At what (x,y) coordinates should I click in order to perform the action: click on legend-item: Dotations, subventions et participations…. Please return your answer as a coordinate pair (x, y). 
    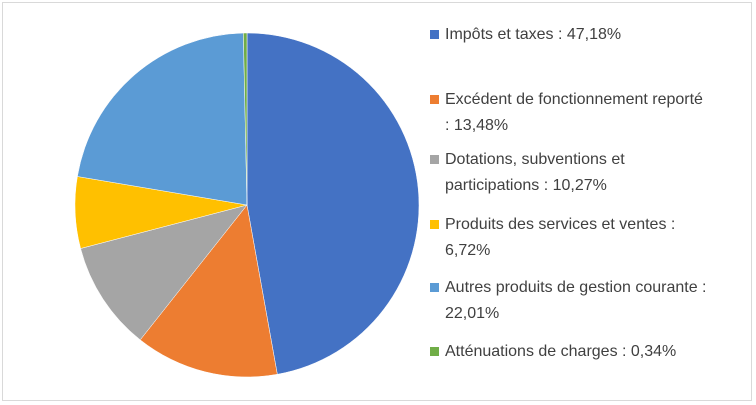
    Looking at the image, I should click on (580, 173).